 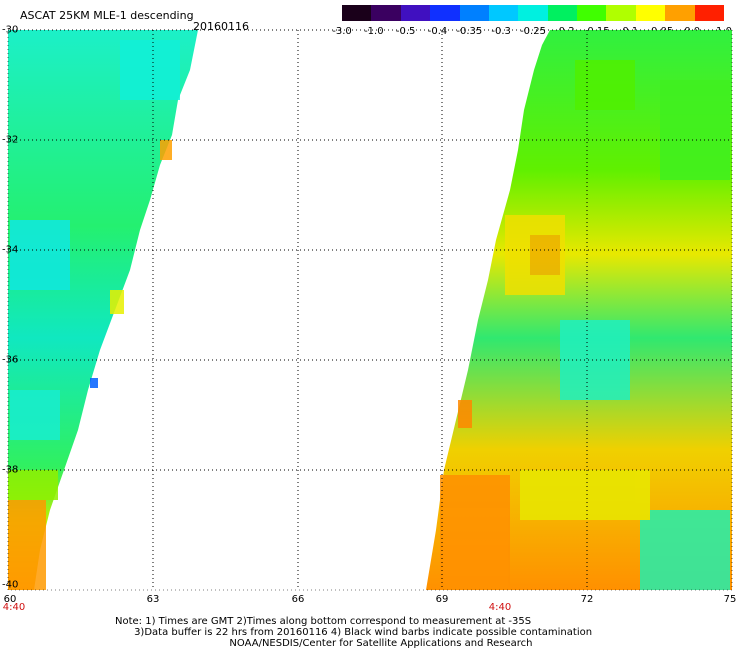 What do you see at coordinates (10, 585) in the screenshot?
I see `lat-label: -40` at bounding box center [10, 585].